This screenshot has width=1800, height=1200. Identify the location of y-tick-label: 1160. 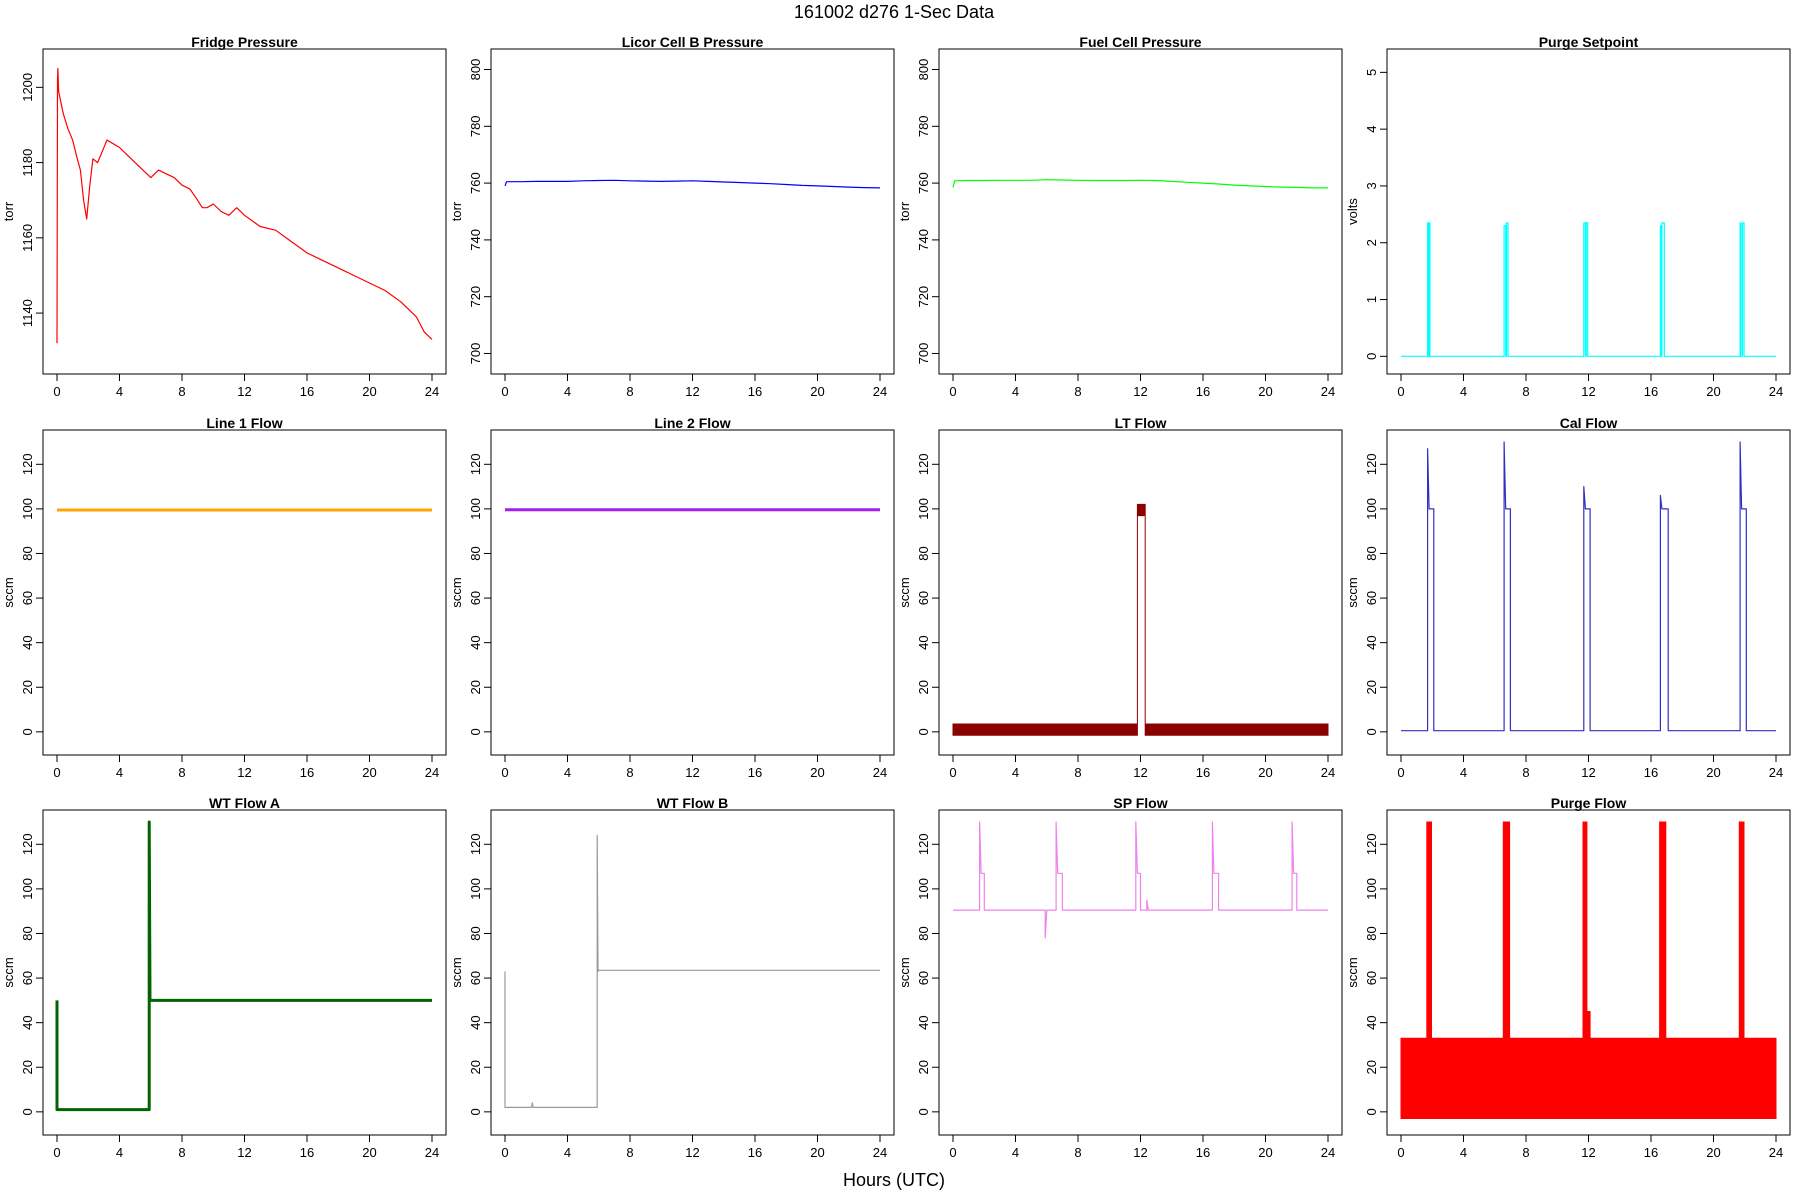
(27, 238).